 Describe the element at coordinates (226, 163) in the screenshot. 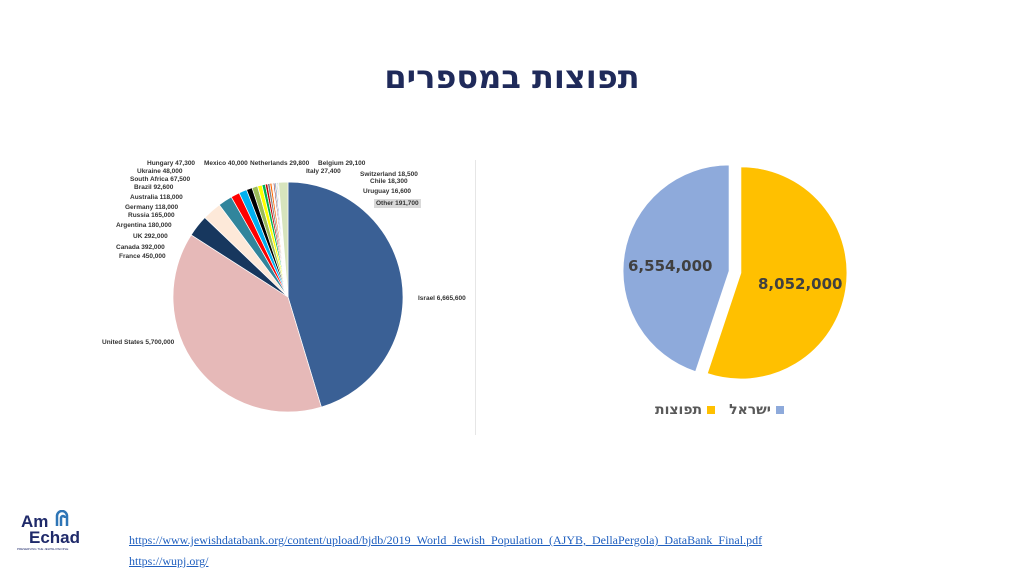

I see `label-mexico: Mexico 40,000` at that location.